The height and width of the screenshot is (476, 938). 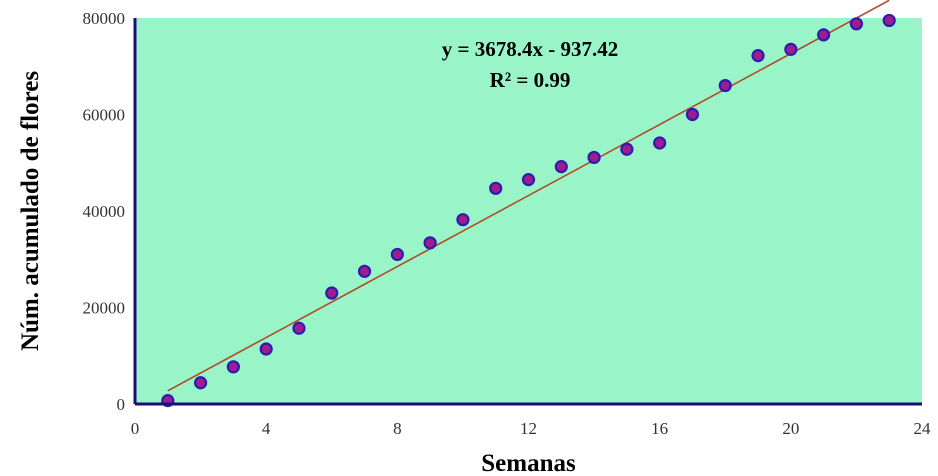 I want to click on x-tick-label: 20, so click(x=790, y=428).